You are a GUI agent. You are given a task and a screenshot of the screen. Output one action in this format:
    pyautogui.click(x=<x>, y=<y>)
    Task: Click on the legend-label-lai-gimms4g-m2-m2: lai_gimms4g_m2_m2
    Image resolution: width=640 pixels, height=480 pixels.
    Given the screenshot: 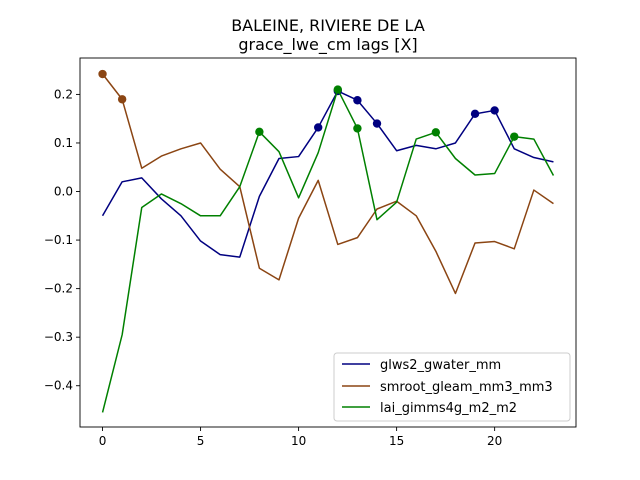 What is the action you would take?
    pyautogui.click(x=448, y=408)
    